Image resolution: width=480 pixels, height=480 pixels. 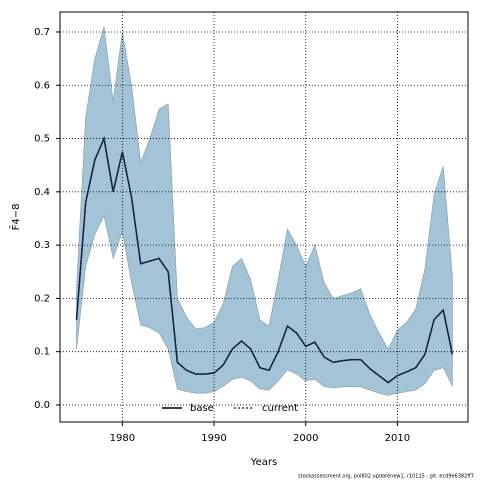 What do you see at coordinates (42, 85) in the screenshot?
I see `y-tick-label: 0.6` at bounding box center [42, 85].